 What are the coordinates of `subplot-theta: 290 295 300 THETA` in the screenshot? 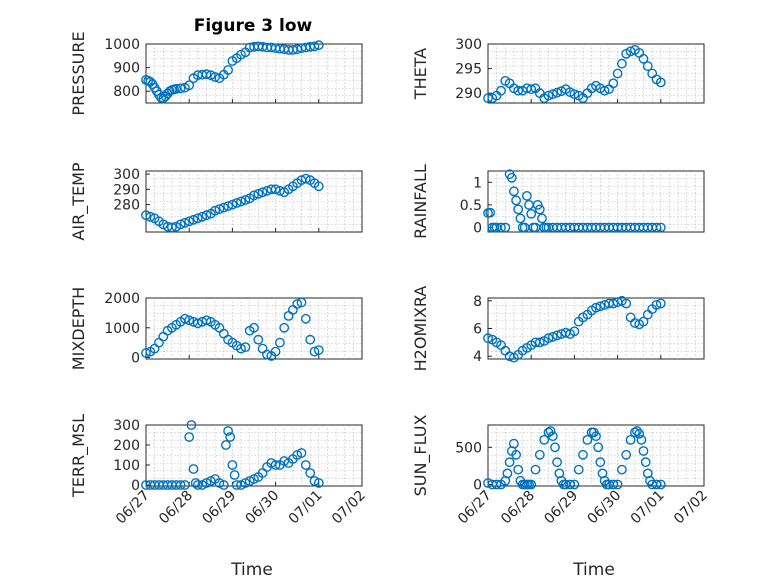 It's located at (558, 70).